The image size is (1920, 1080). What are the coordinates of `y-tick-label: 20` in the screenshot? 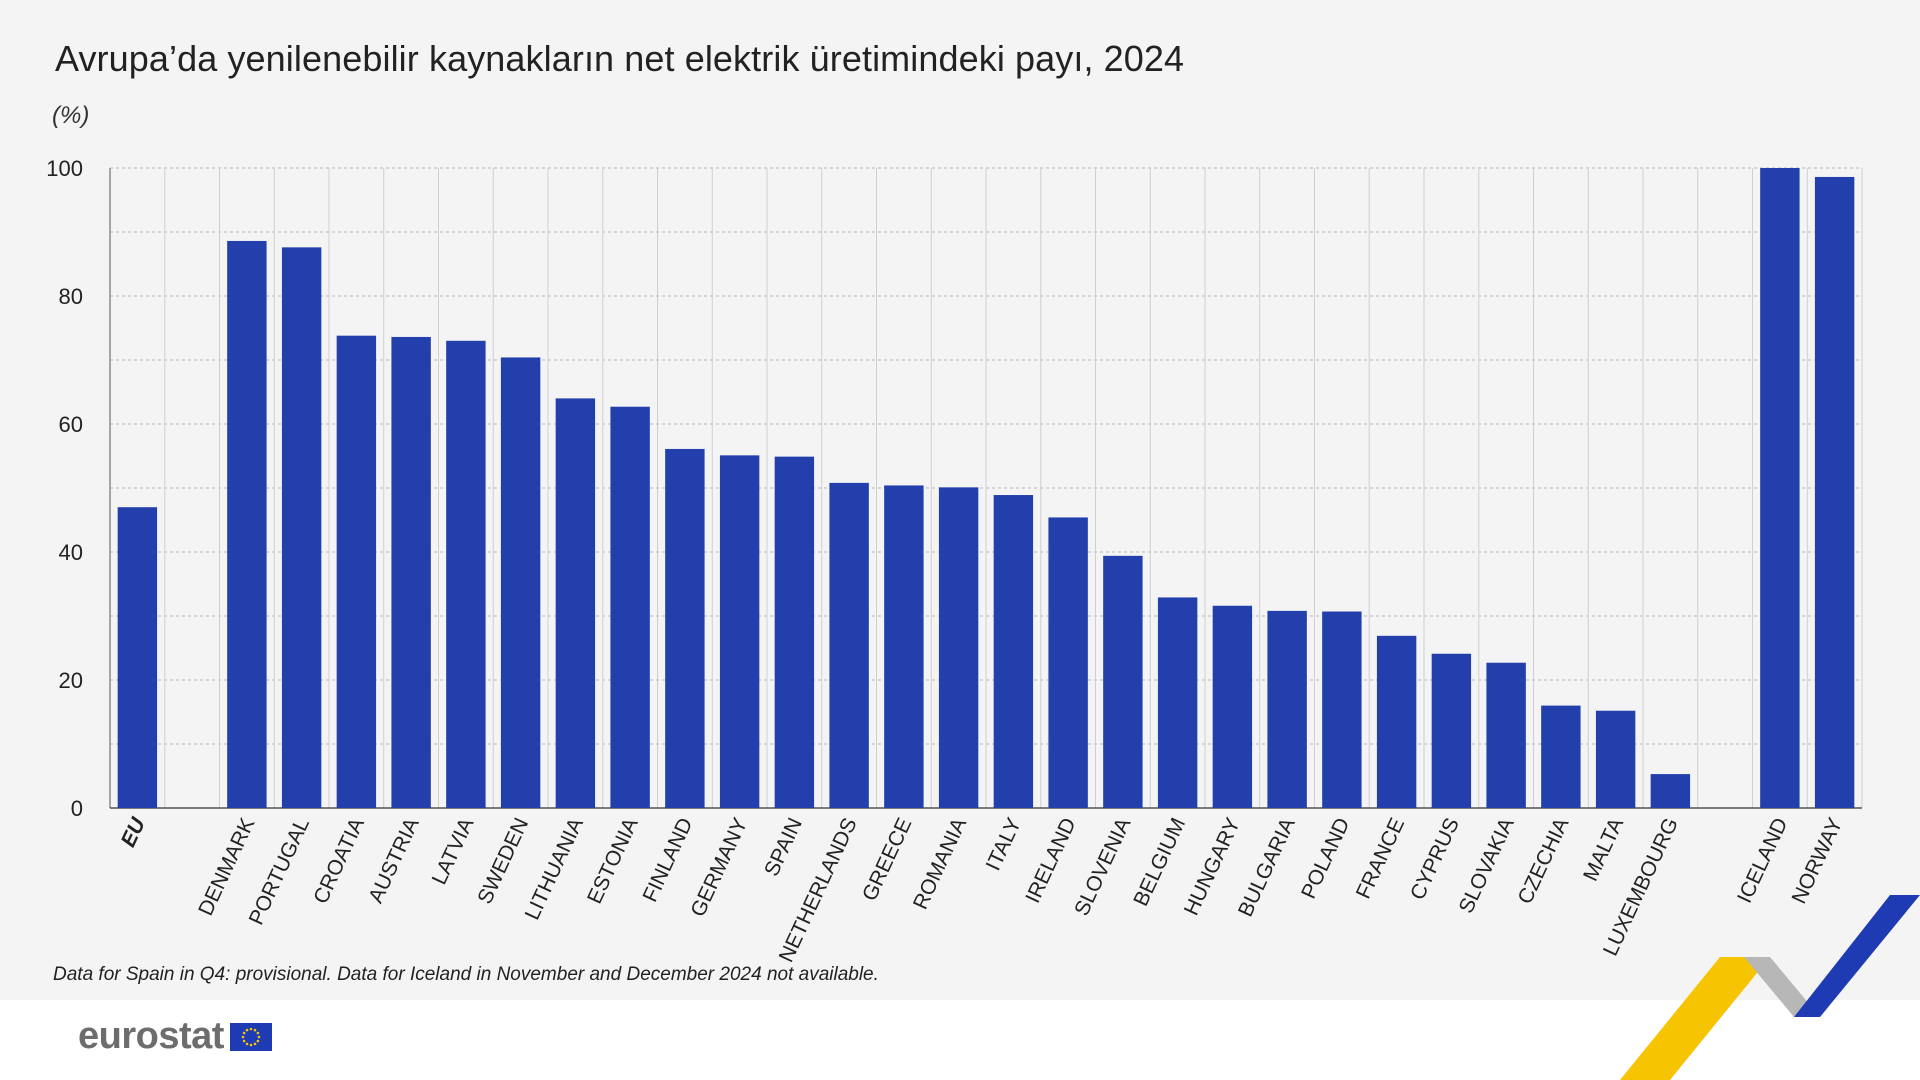 It's located at (71, 680).